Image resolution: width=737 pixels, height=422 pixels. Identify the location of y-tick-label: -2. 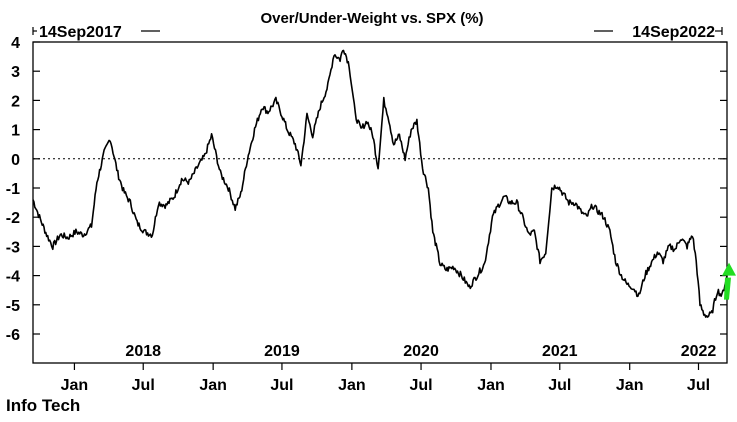
(13, 218).